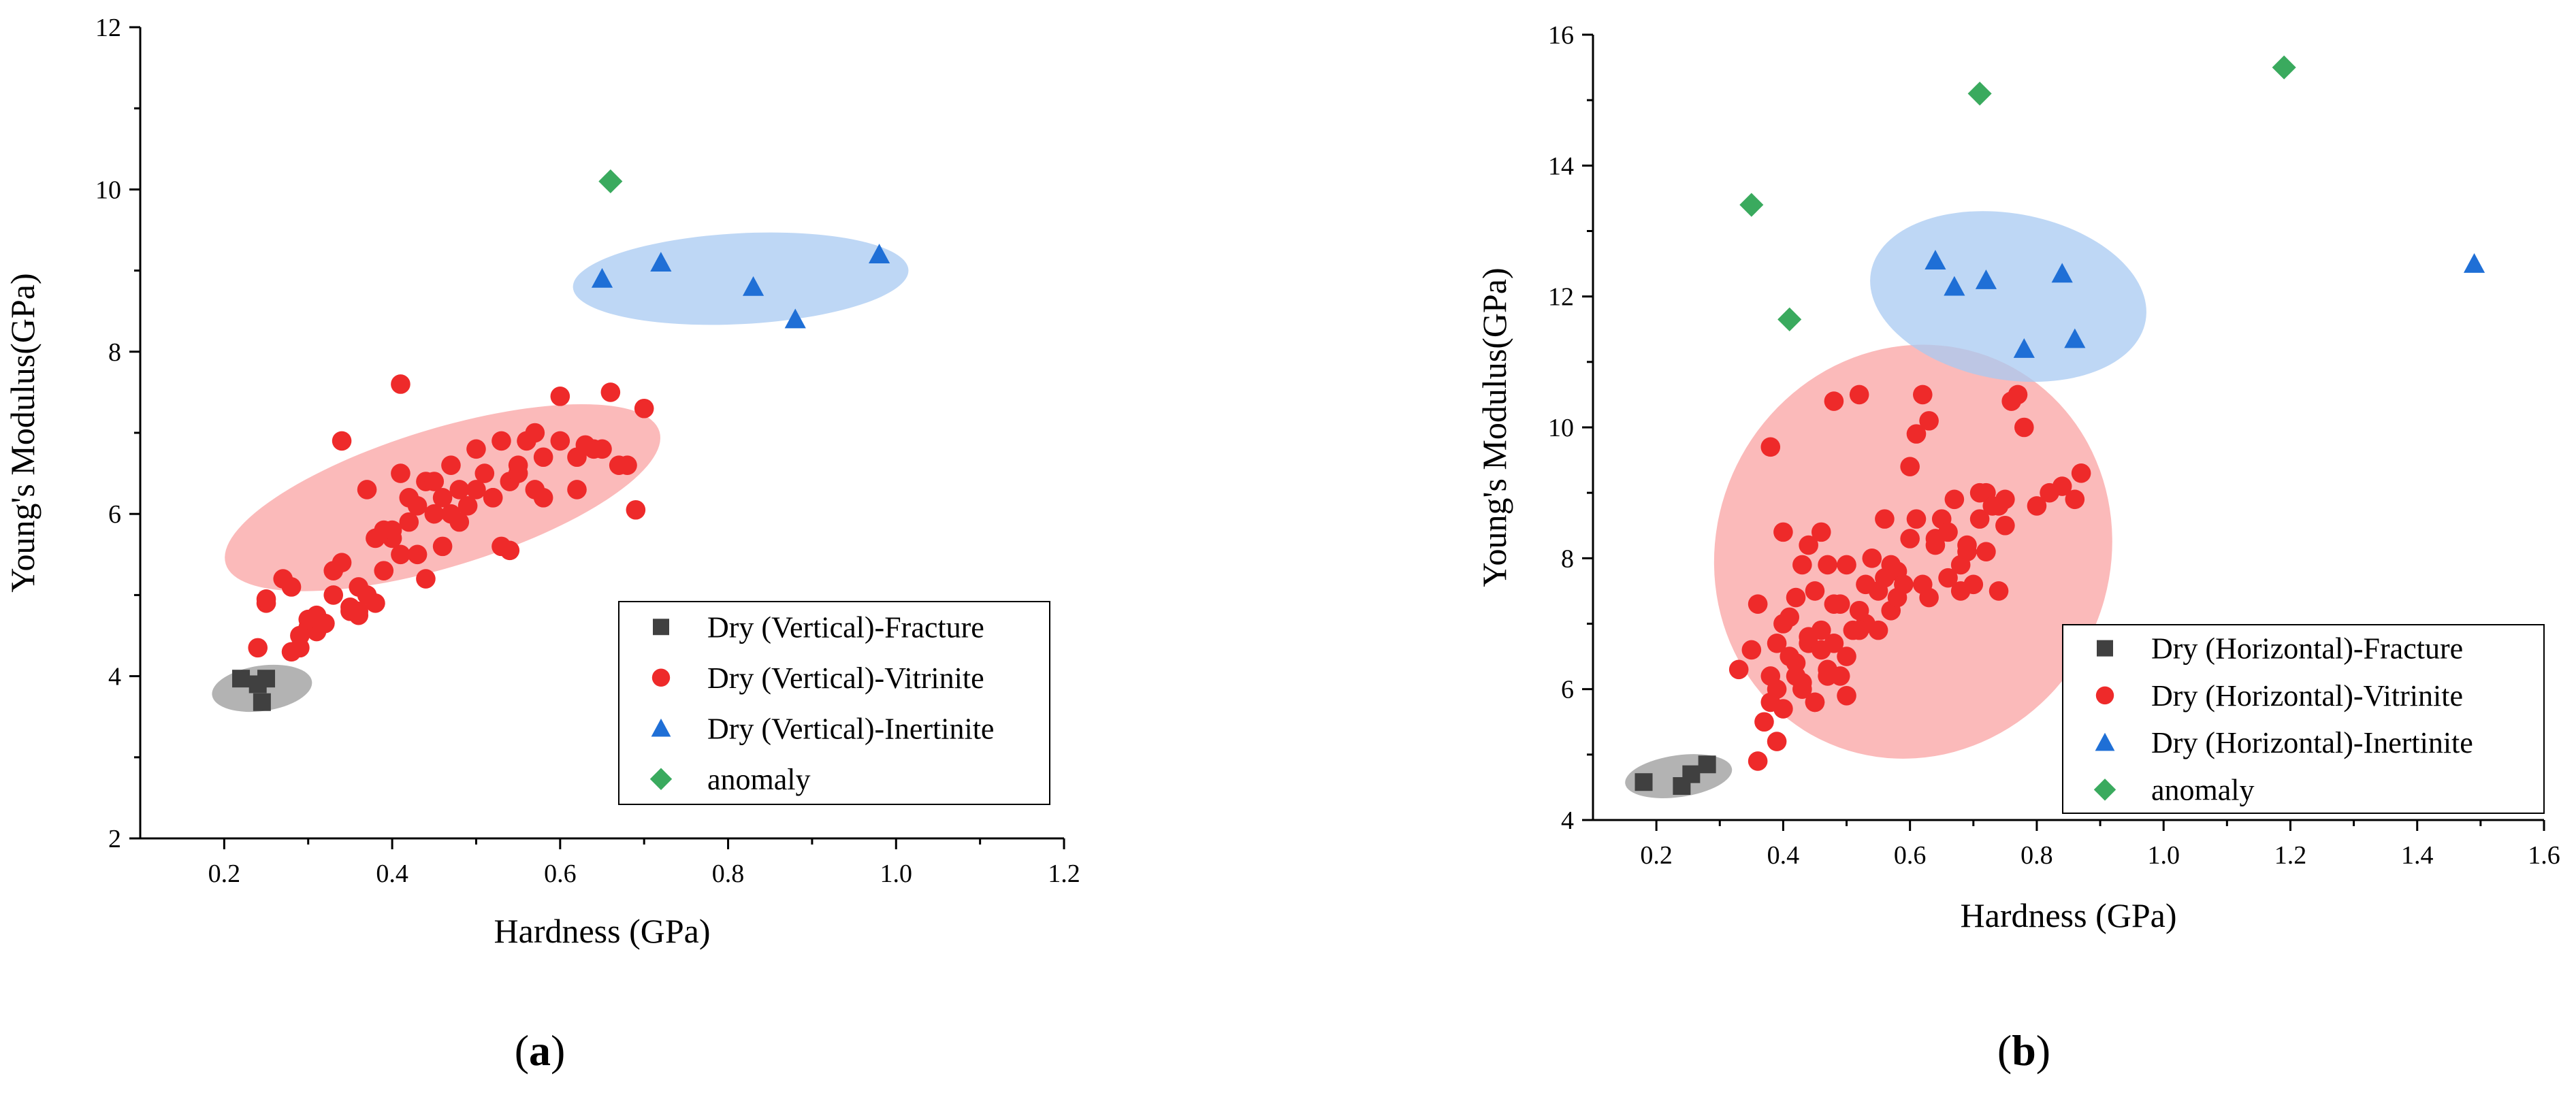 The width and height of the screenshot is (2576, 1097). What do you see at coordinates (1561, 166) in the screenshot?
I see `y-tick-label: 14` at bounding box center [1561, 166].